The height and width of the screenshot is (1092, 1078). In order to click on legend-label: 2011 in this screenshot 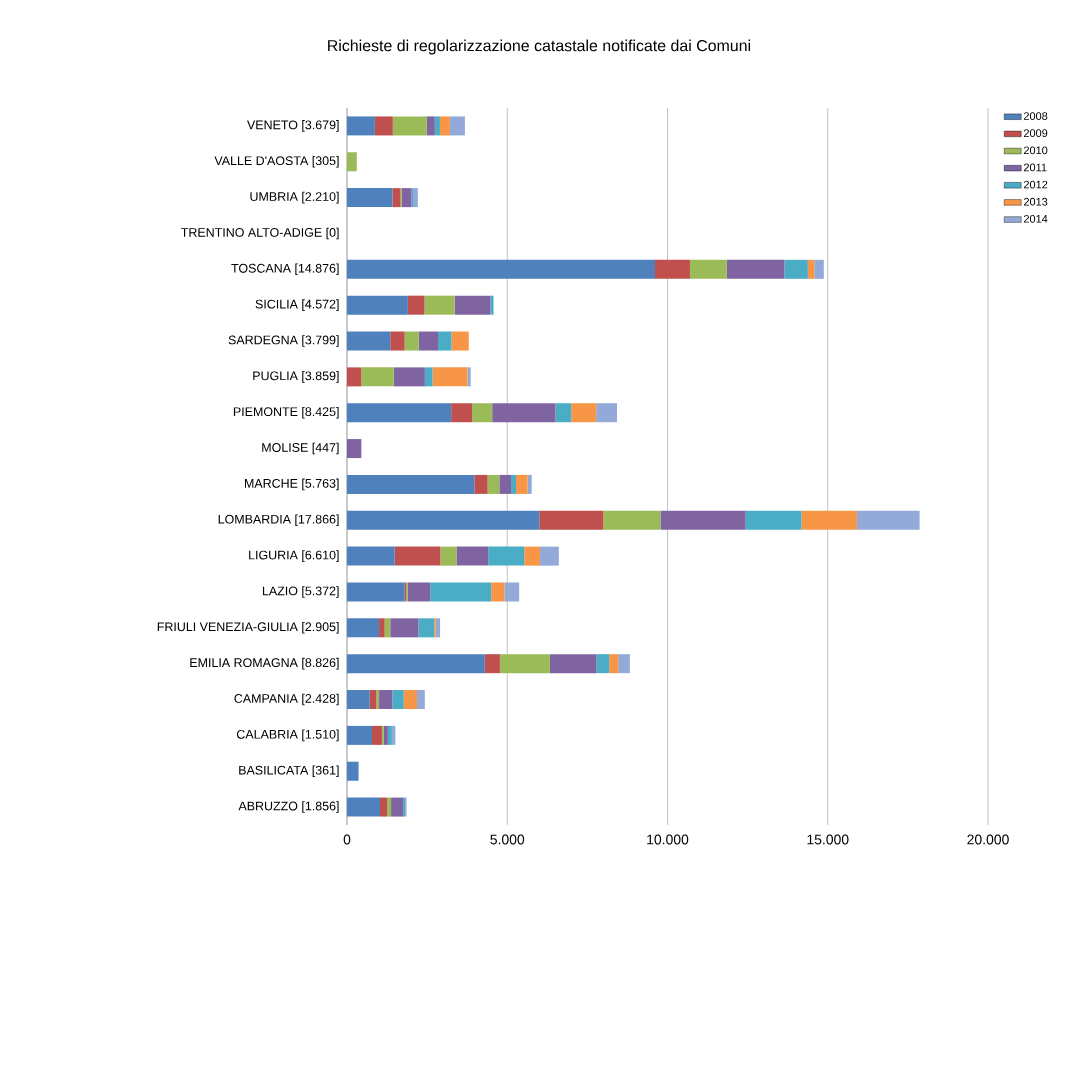, I will do `click(1035, 167)`.